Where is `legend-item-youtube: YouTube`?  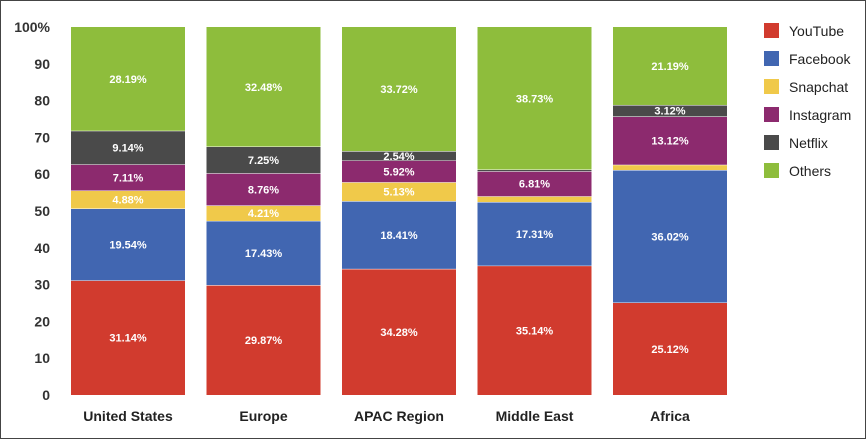
legend-item-youtube: YouTube is located at coordinates (804, 31).